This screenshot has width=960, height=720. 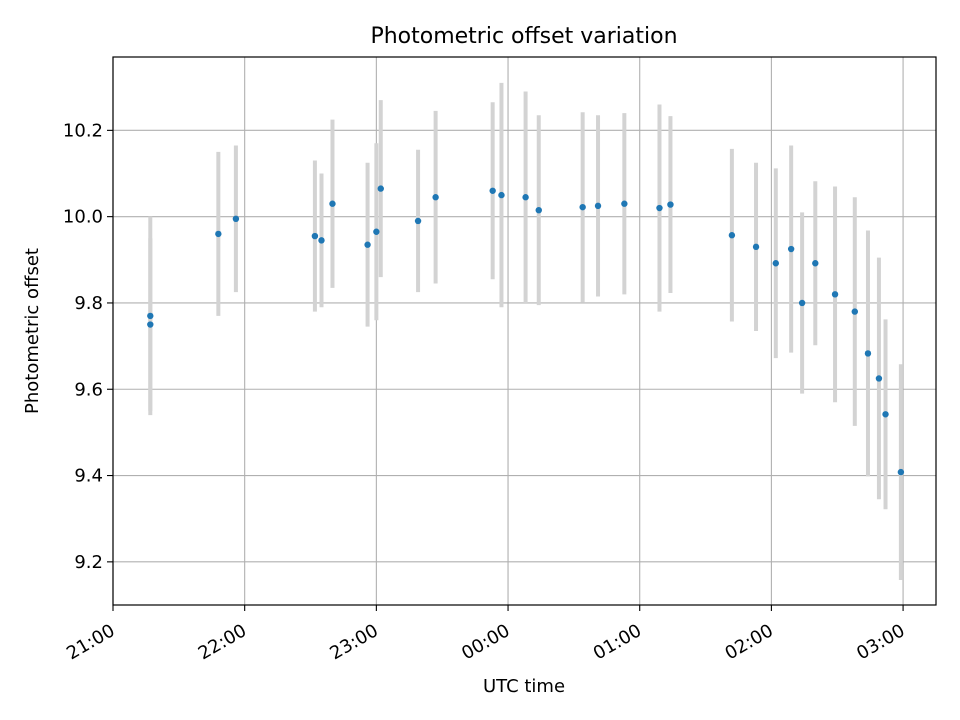 What do you see at coordinates (353, 642) in the screenshot?
I see `x-tick-label: 23:00` at bounding box center [353, 642].